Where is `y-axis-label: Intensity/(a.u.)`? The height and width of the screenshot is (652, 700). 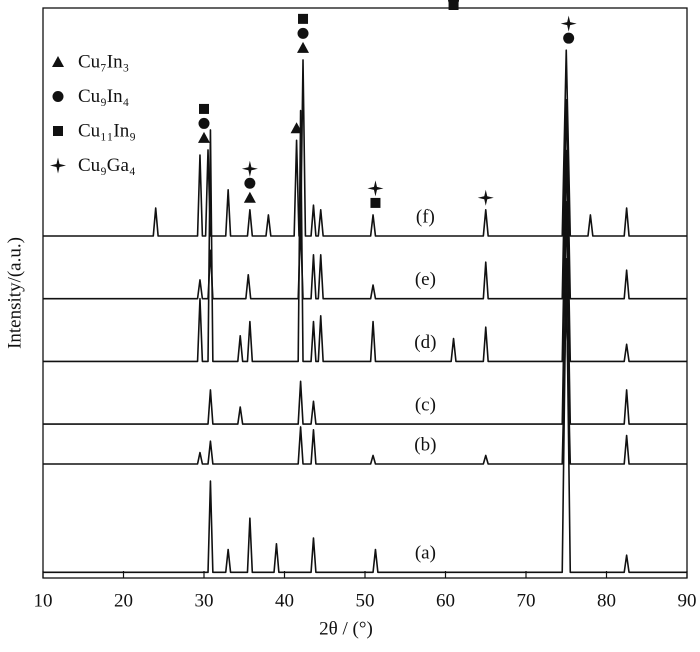
y-axis-label: Intensity/(a.u.) is located at coordinates (14, 293).